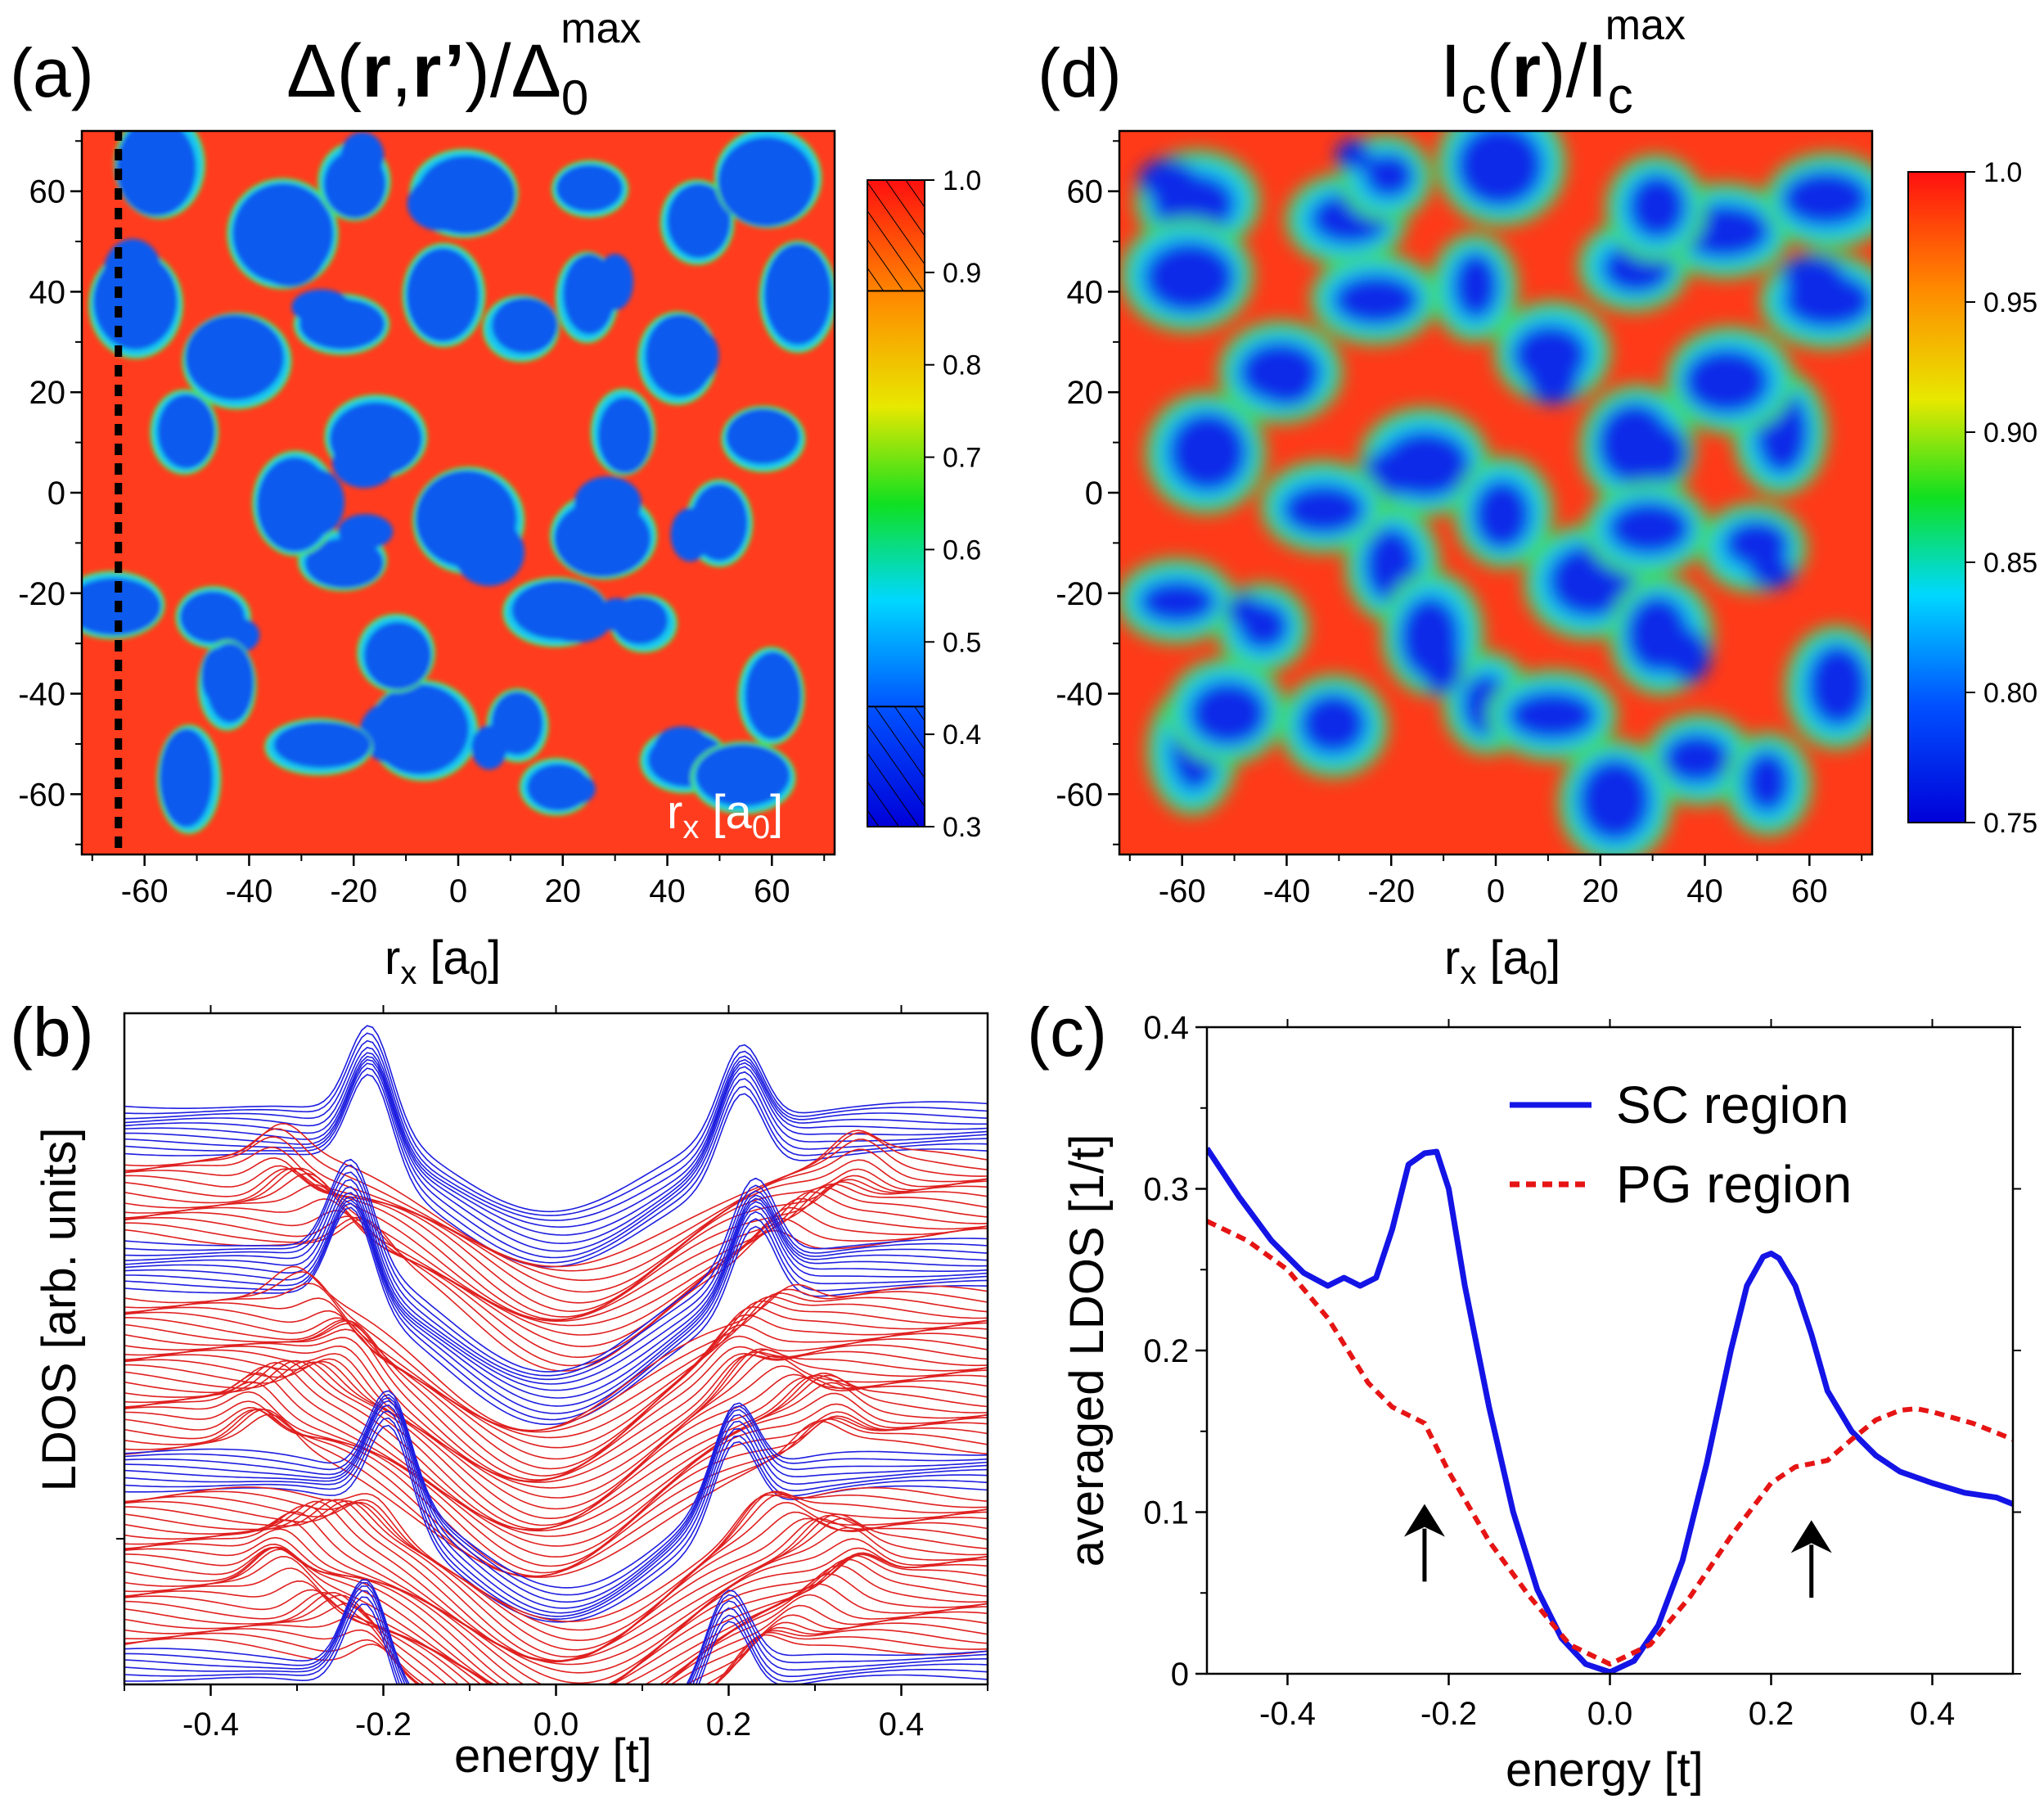 This screenshot has width=2044, height=1799. Describe the element at coordinates (1610, 1443) in the screenshot. I see `series-line-pg-region` at that location.